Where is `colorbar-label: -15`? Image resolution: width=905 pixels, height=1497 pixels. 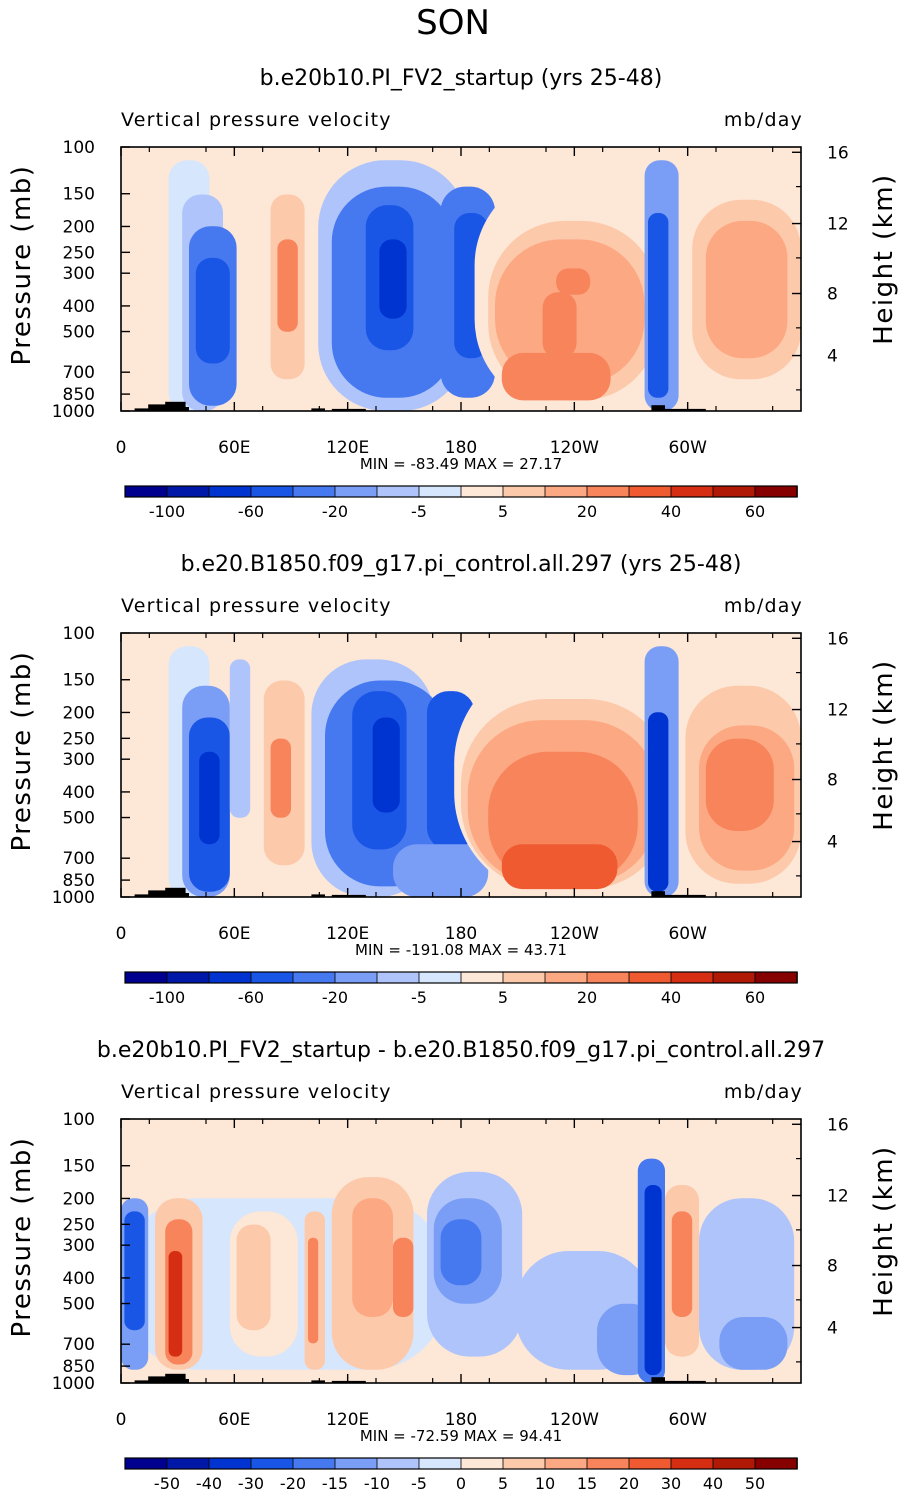
colorbar-label: -15 is located at coordinates (335, 1483).